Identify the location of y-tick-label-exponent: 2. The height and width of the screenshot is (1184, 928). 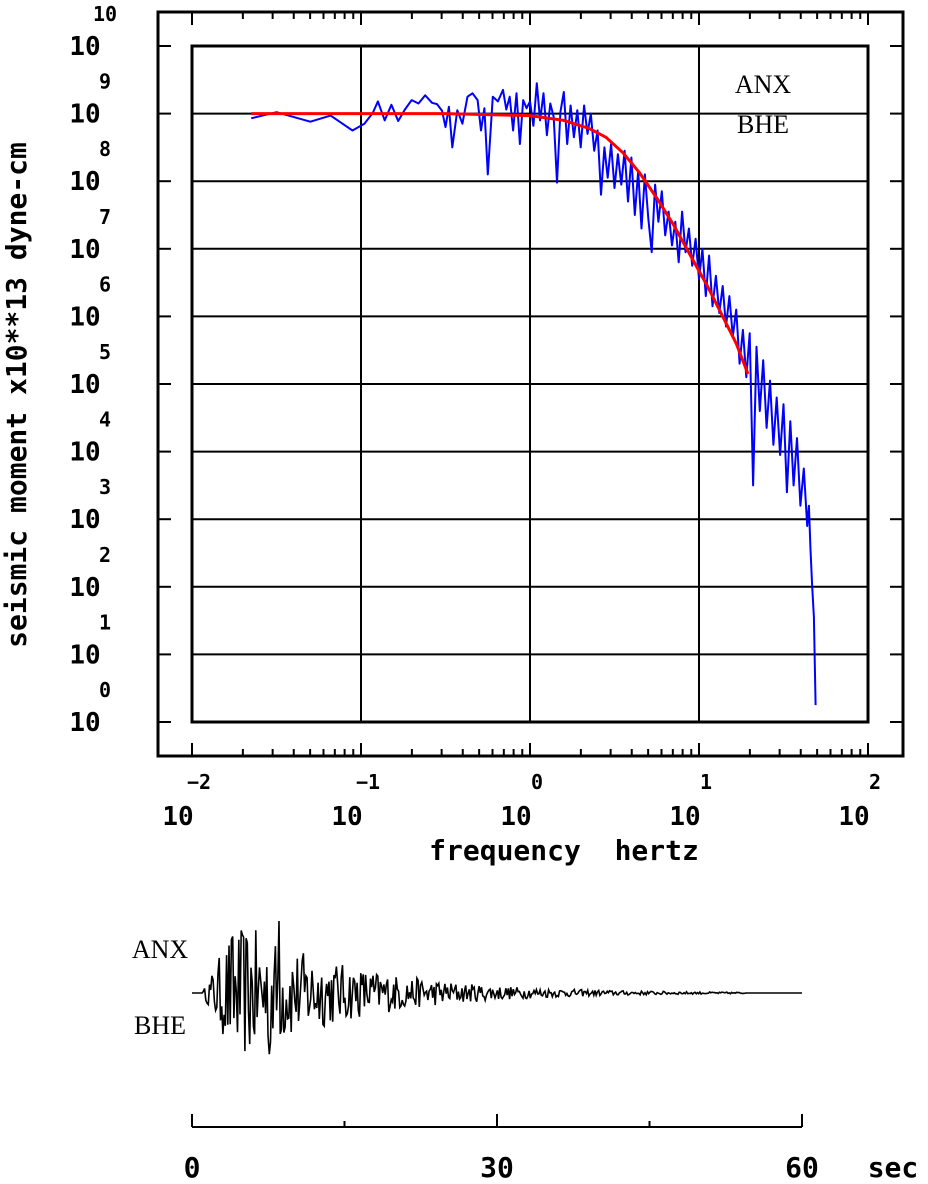
(105, 555).